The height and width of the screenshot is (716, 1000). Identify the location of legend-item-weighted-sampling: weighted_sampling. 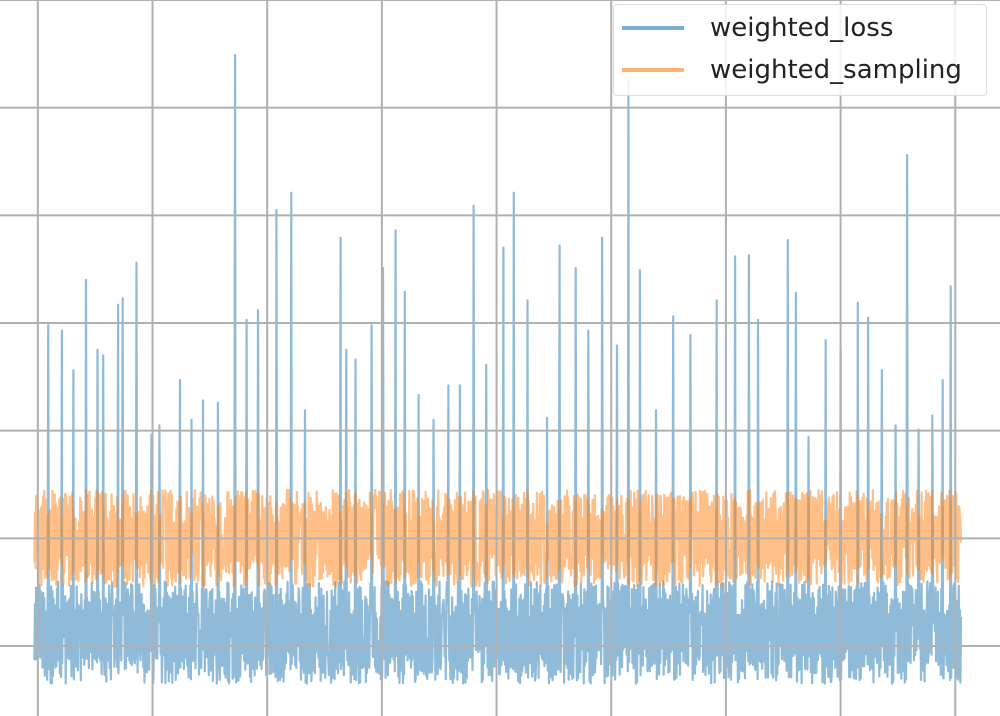
(792, 70).